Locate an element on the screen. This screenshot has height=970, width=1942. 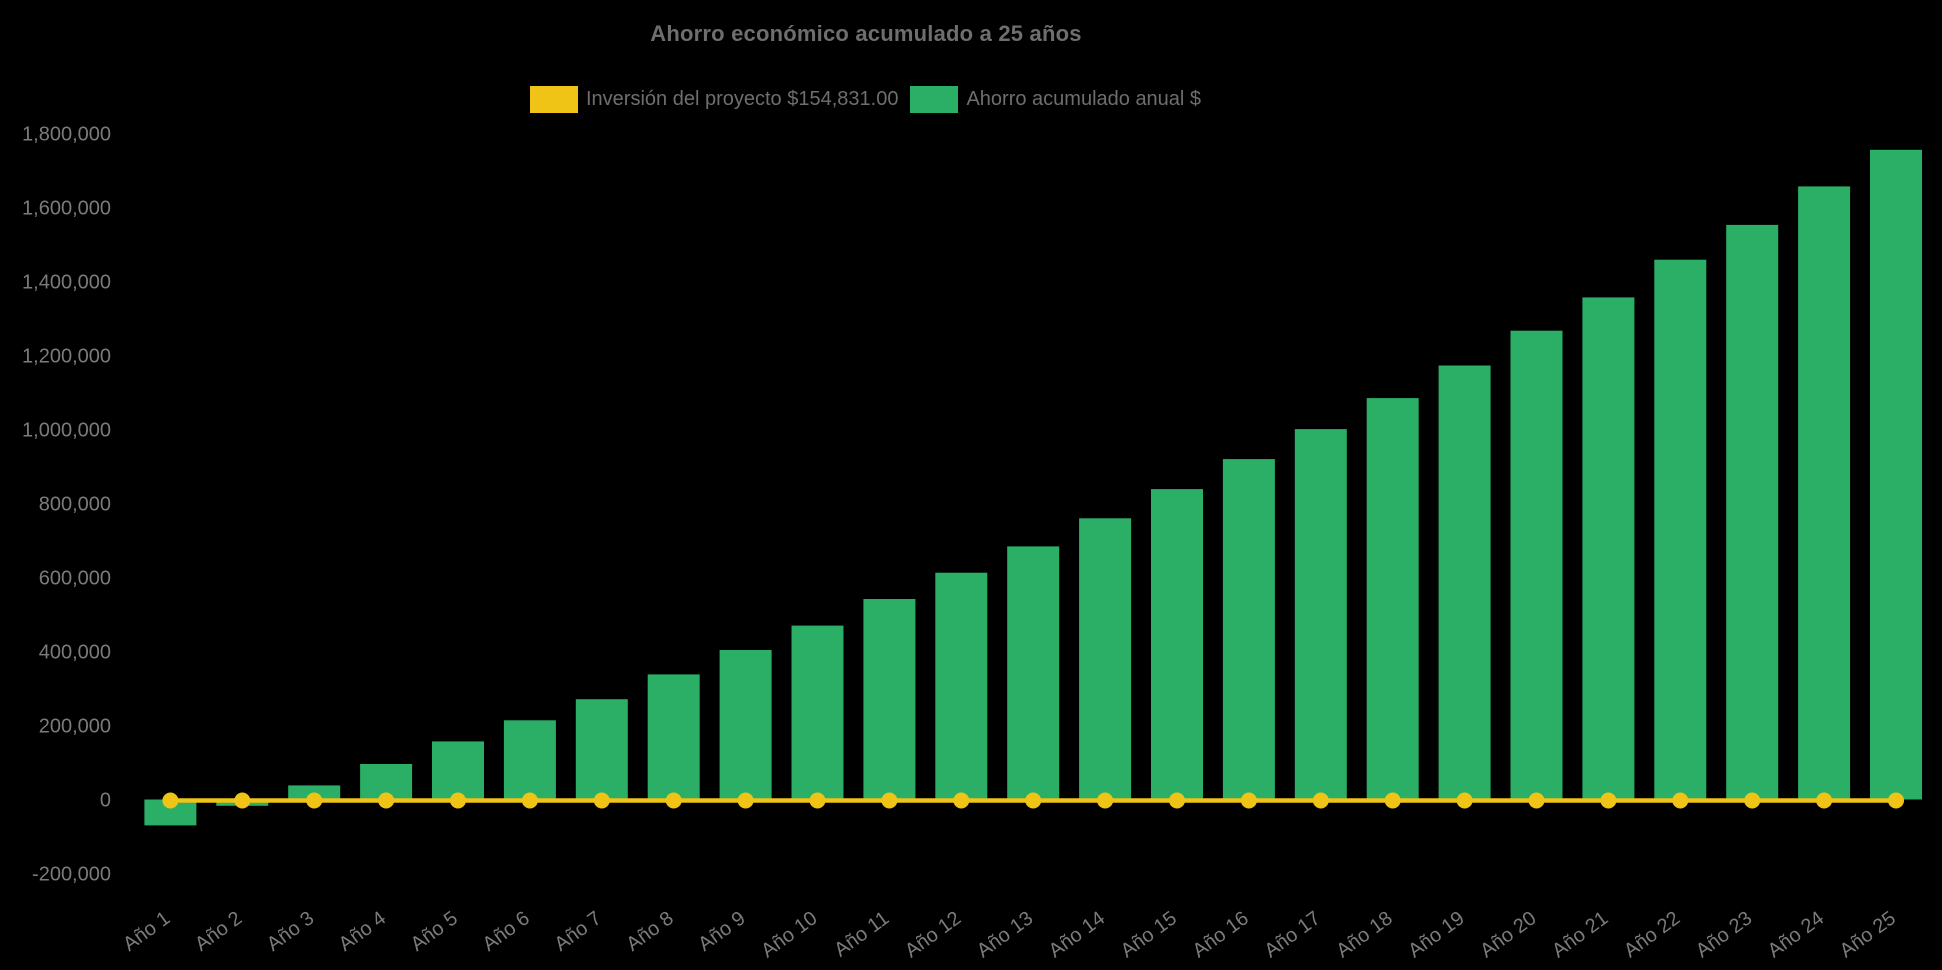
x-tick-label: Año 16 is located at coordinates (1221, 934).